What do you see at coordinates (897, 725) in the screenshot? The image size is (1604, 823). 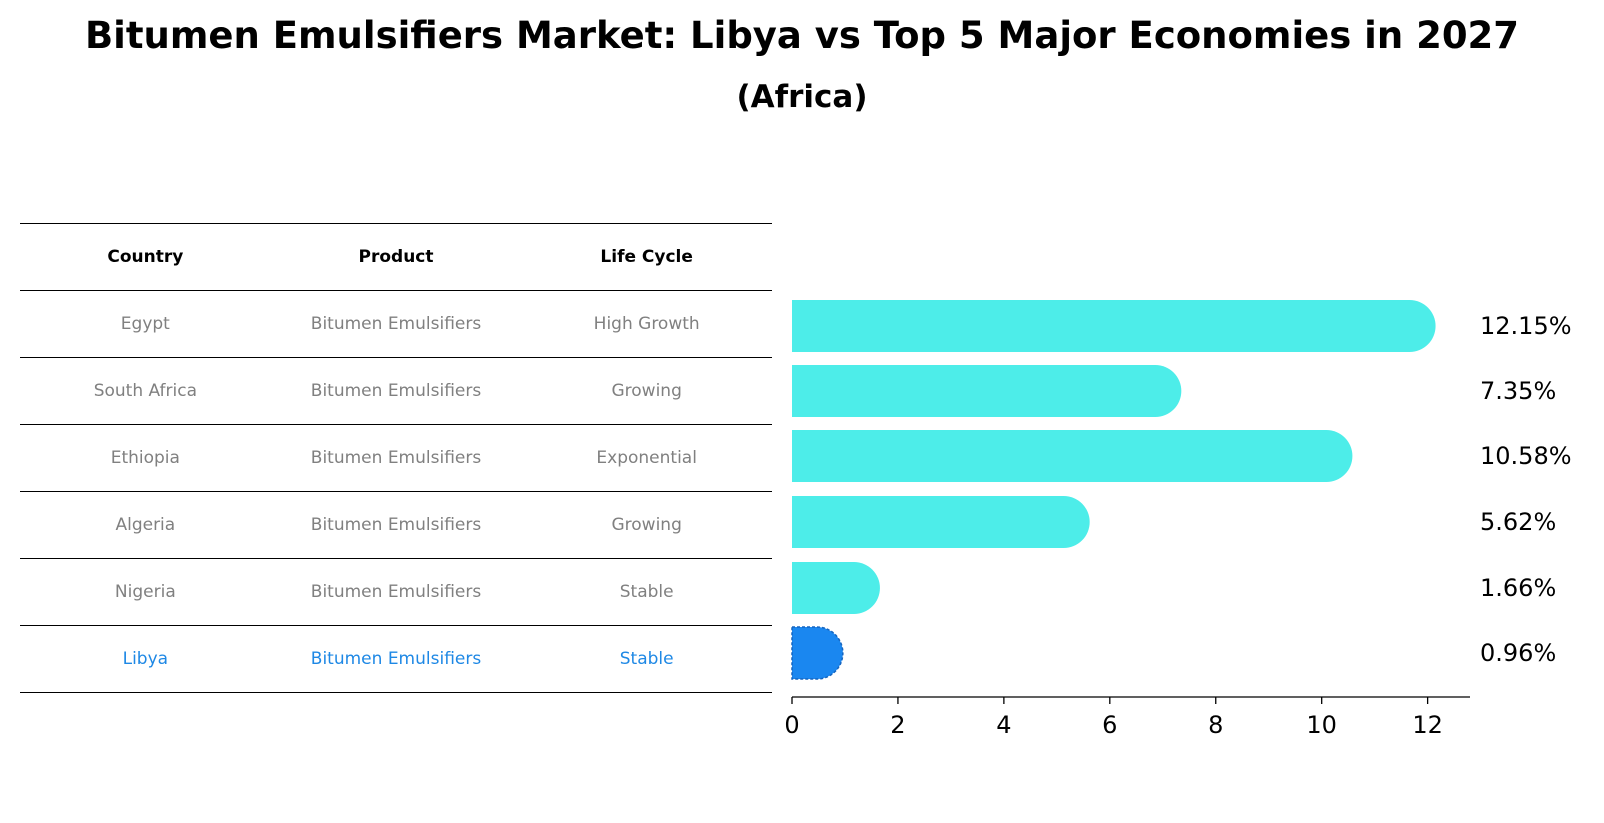 I see `x-tick-label: 2` at bounding box center [897, 725].